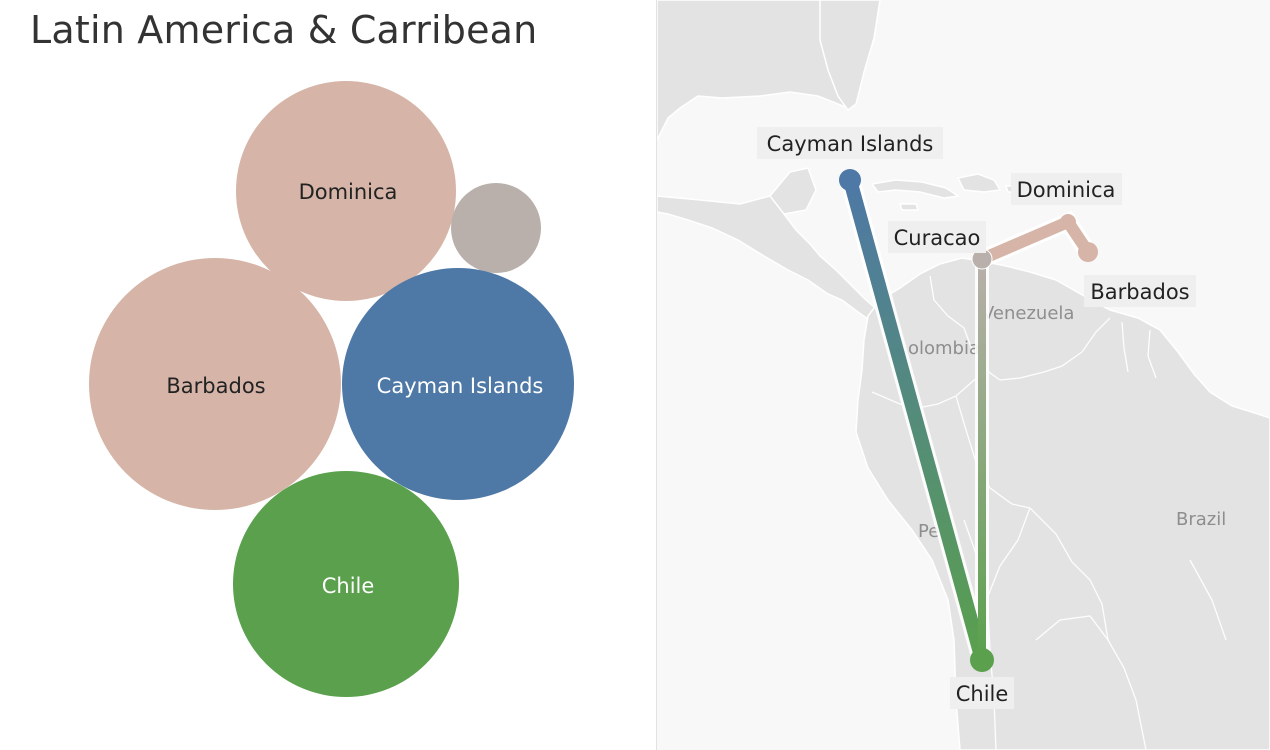 This screenshot has width=1270, height=750. I want to click on bubble-cayman-islands-circle, so click(458, 384).